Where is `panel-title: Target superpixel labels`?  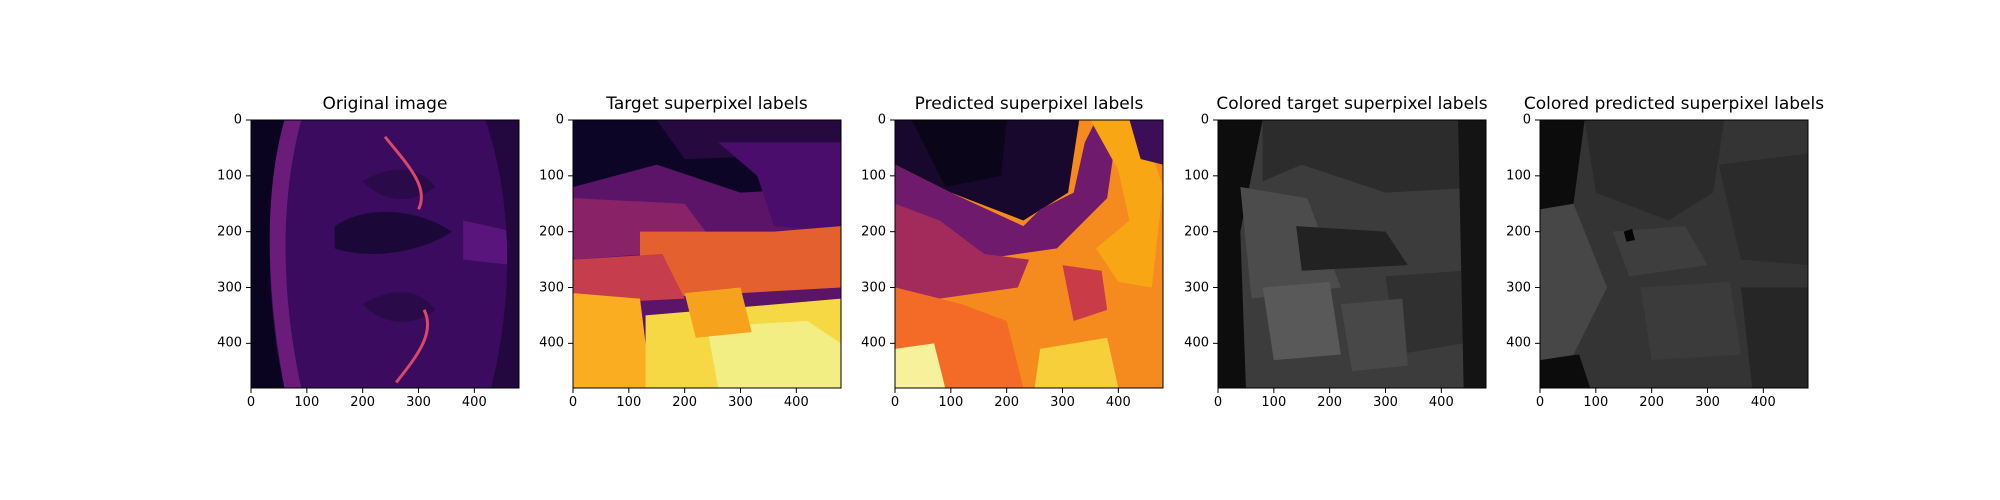 panel-title: Target superpixel labels is located at coordinates (707, 104).